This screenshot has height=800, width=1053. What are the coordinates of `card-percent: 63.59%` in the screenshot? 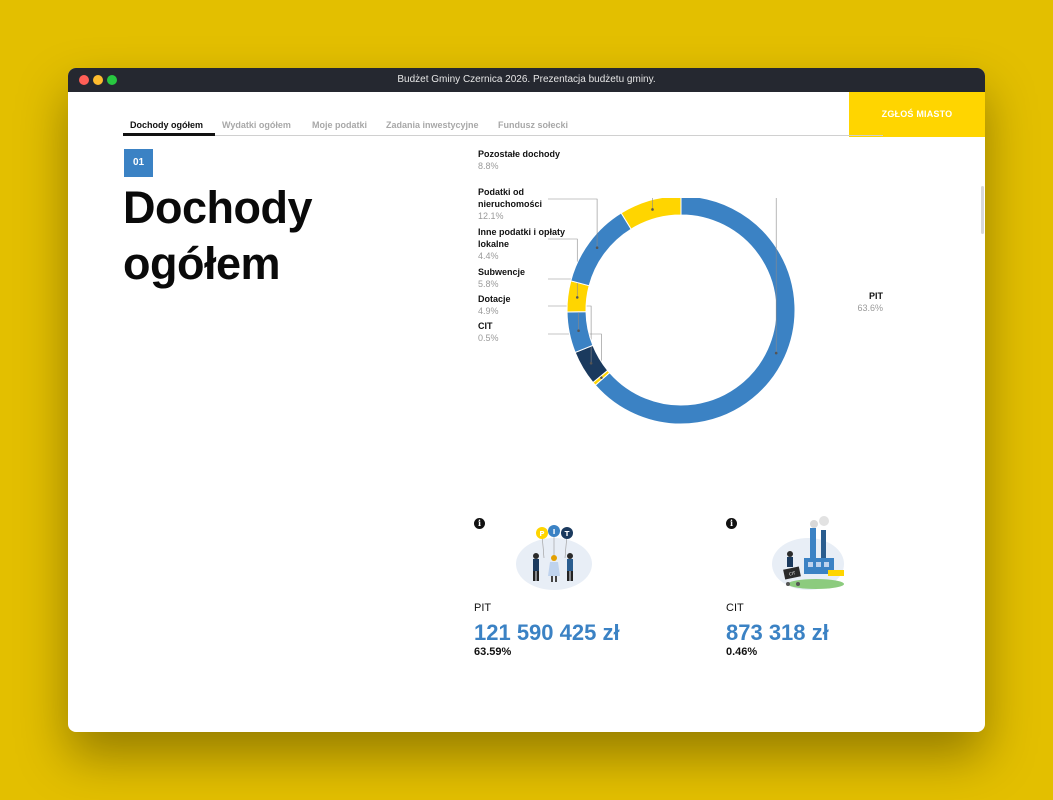 It's located at (493, 652).